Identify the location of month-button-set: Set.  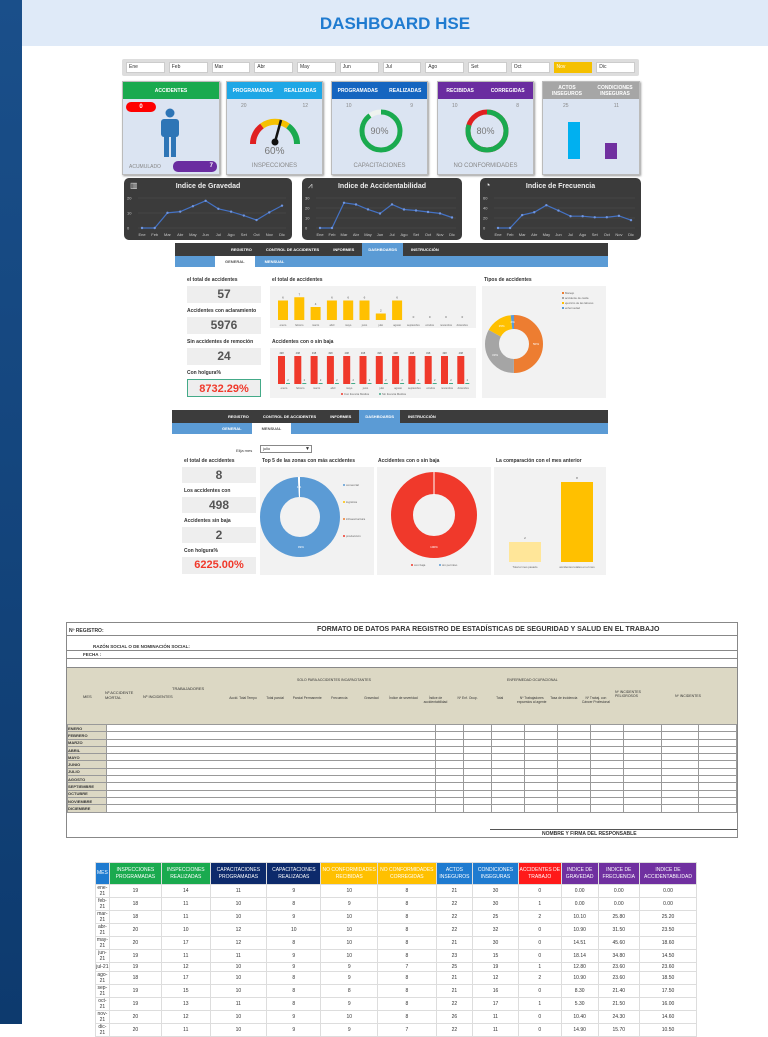
(487, 67).